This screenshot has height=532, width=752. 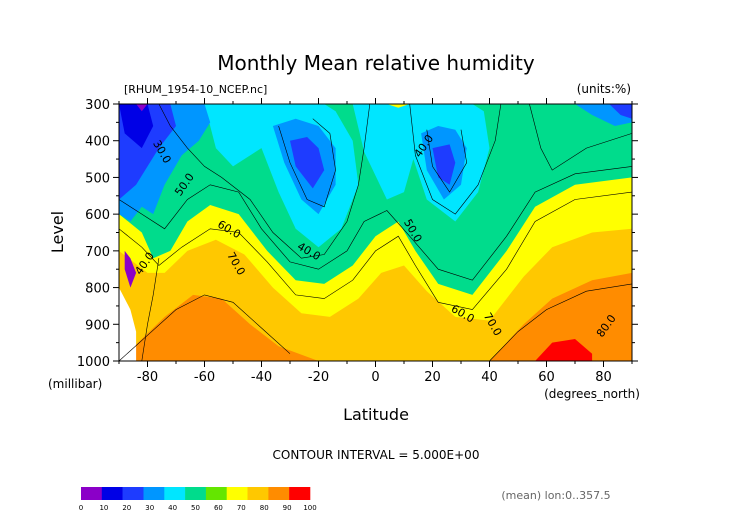 I want to click on contour-interval: CONTOUR INTERVAL = 5.000E+00, so click(x=376, y=455).